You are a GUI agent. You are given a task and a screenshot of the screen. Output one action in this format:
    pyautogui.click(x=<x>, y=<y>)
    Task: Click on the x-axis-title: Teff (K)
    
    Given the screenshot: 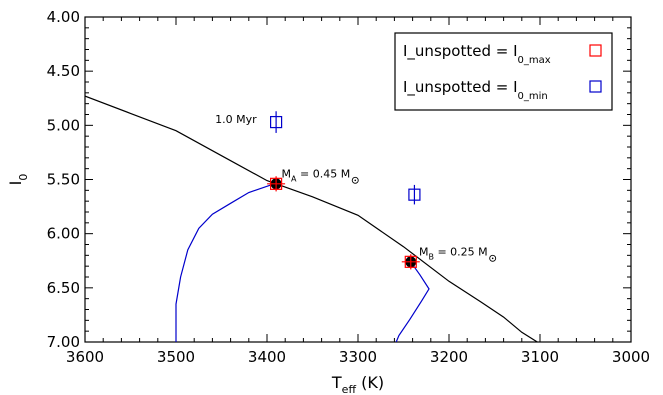 What is the action you would take?
    pyautogui.click(x=357, y=384)
    